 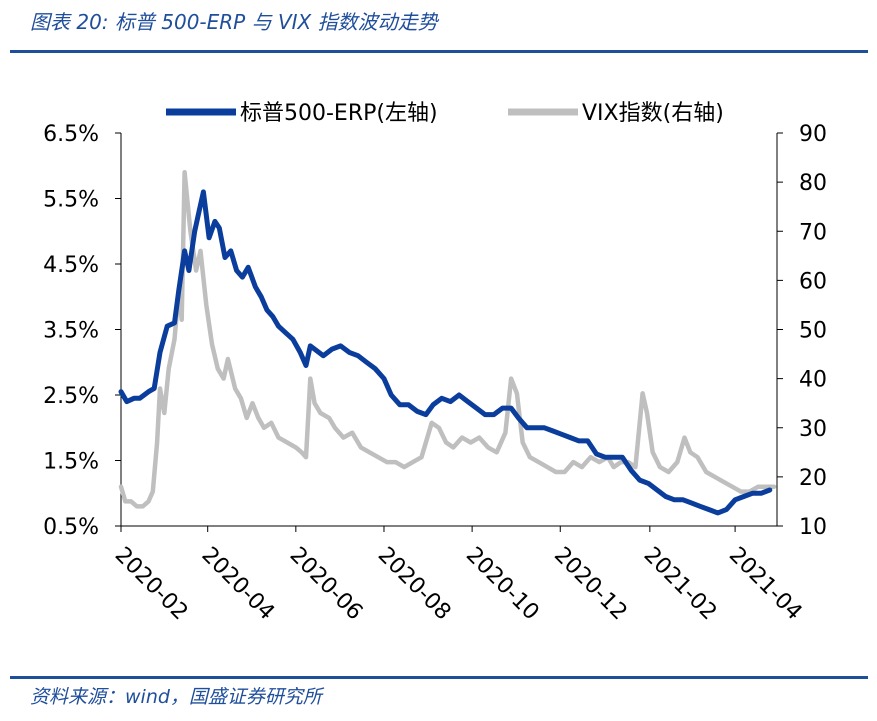 I want to click on left-tick-label: 0.5%, so click(x=71, y=527).